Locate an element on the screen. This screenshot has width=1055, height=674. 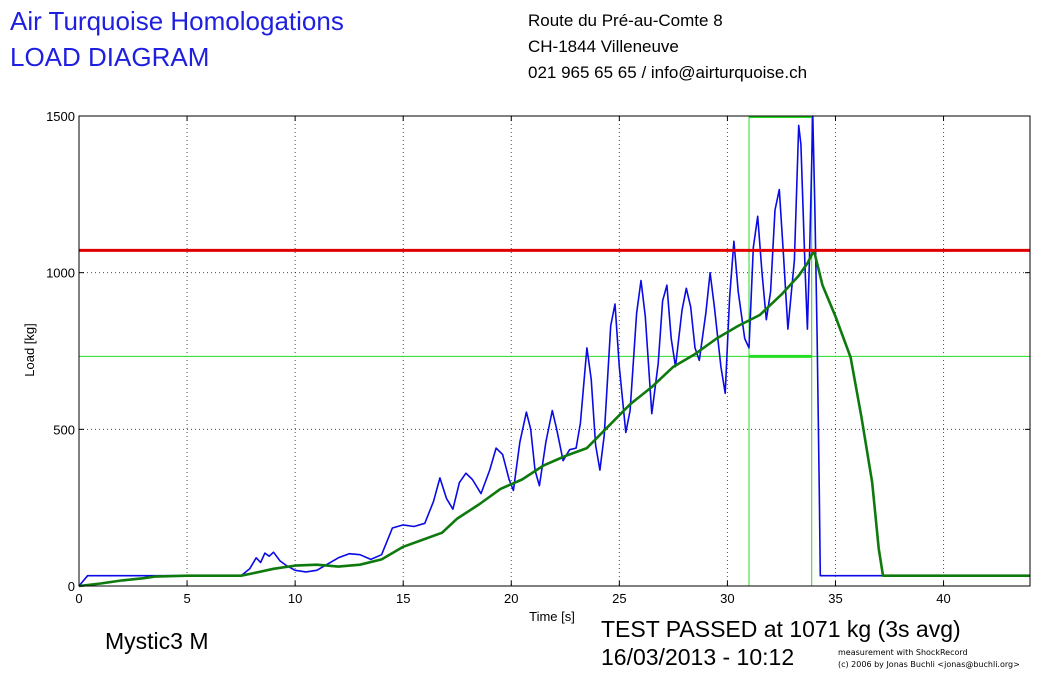
credit-measurement: measurement with ShockRecord is located at coordinates (903, 652).